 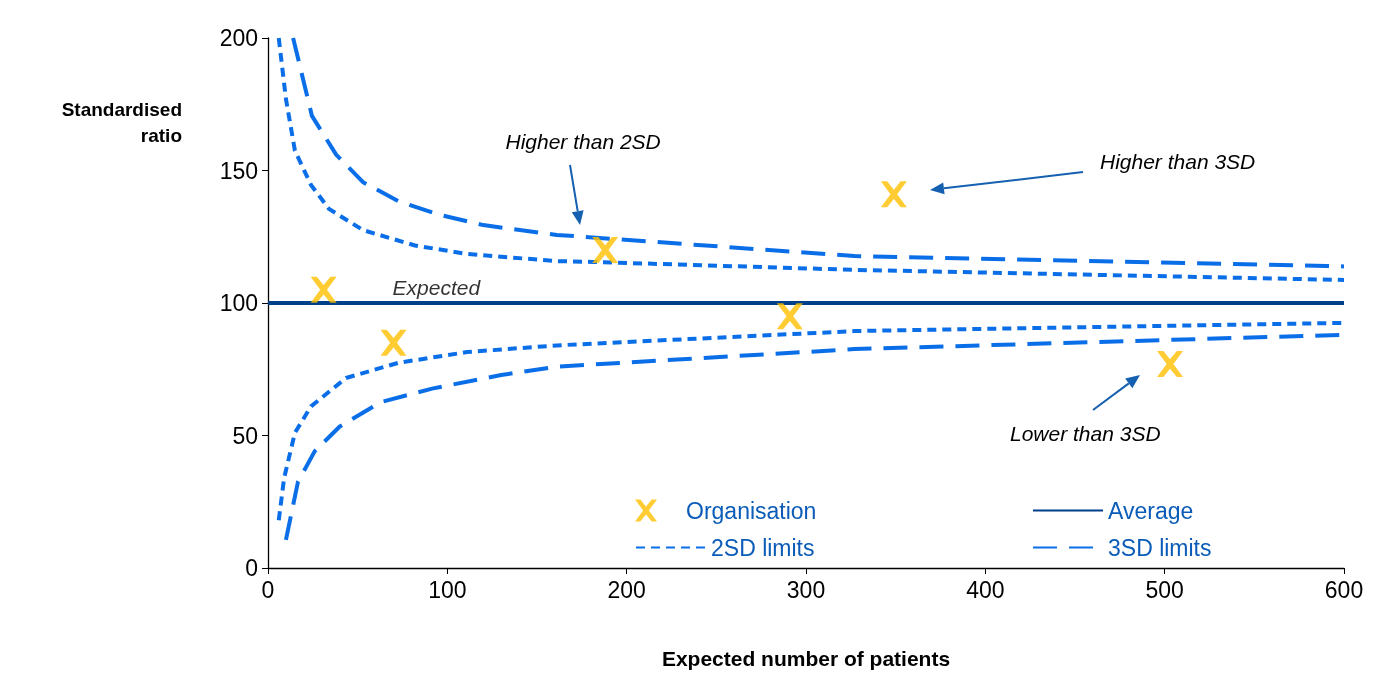 What do you see at coordinates (268, 589) in the screenshot?
I see `x-tick-label: 0` at bounding box center [268, 589].